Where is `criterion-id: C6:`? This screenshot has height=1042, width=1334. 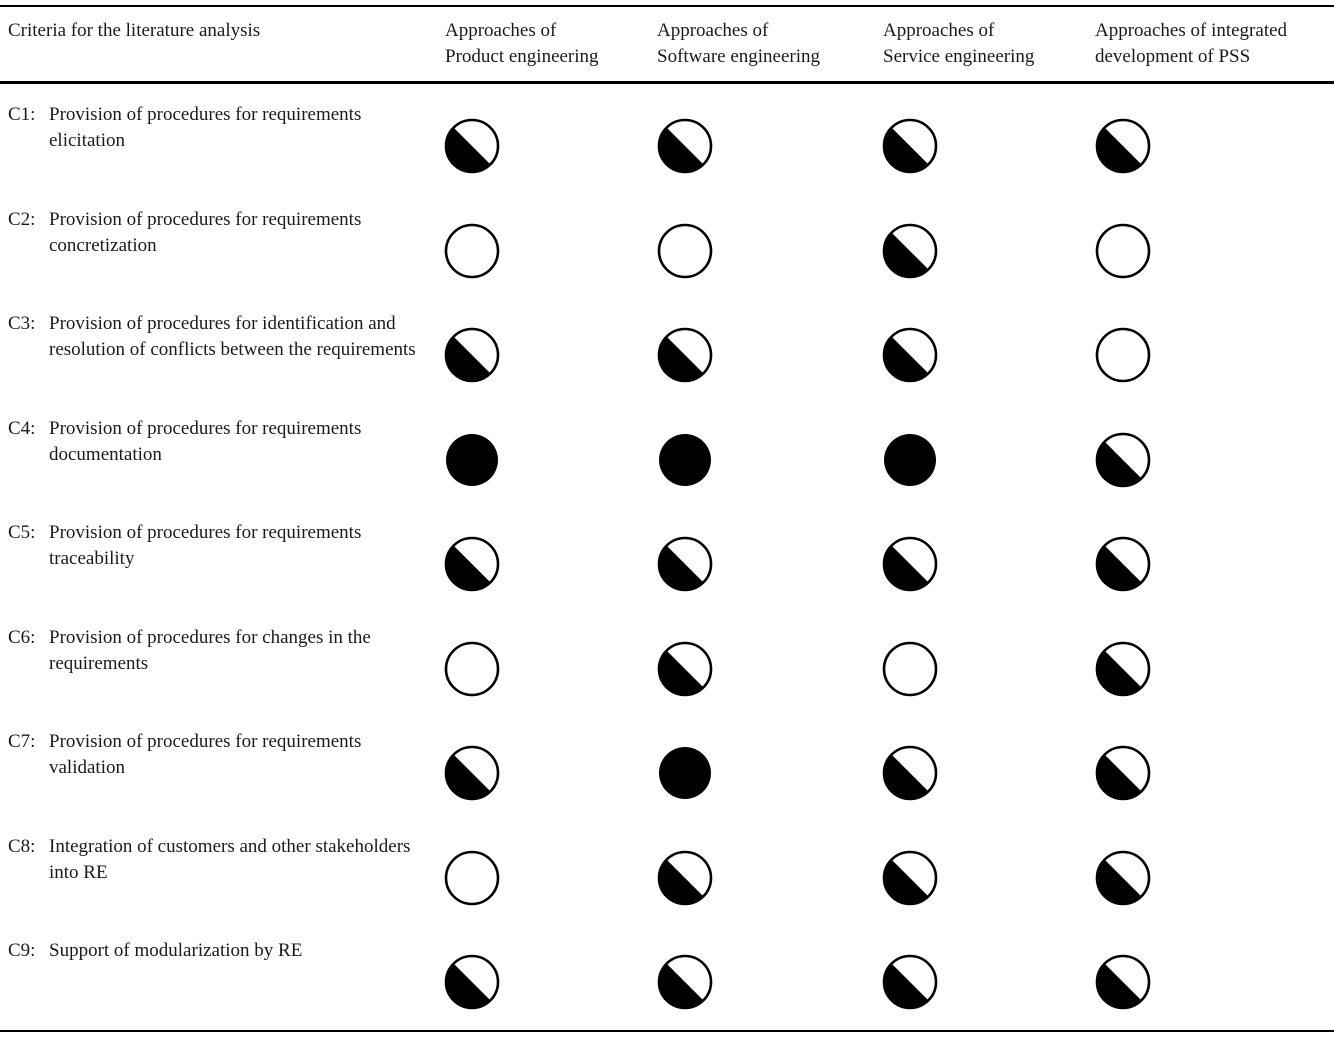
criterion-id: C6: is located at coordinates (22, 637).